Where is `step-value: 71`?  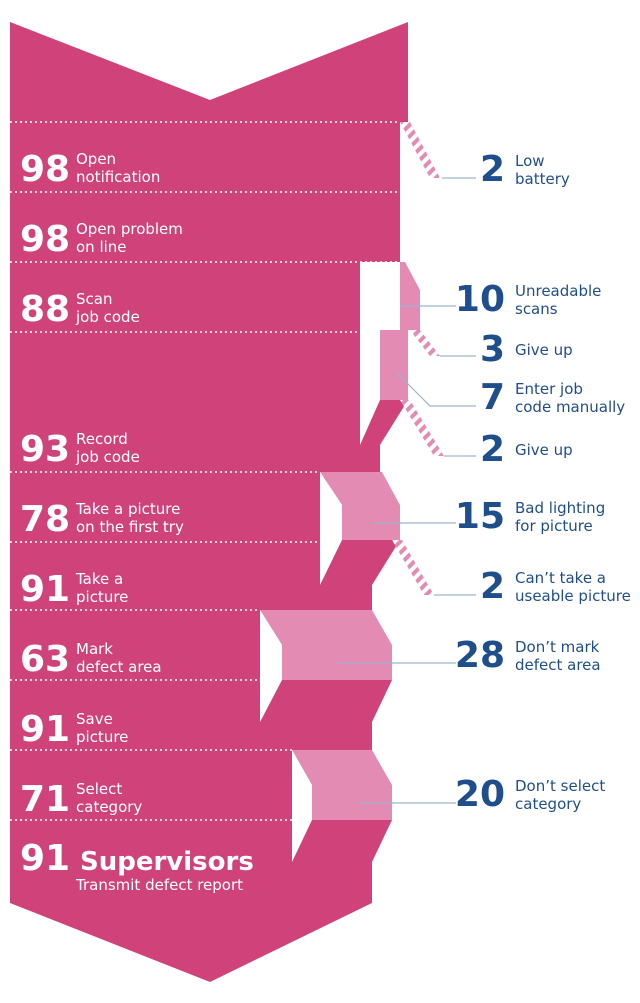
step-value: 71 is located at coordinates (45, 799).